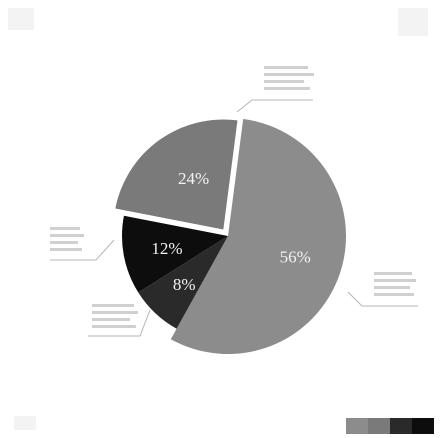 The width and height of the screenshot is (442, 438). What do you see at coordinates (166, 248) in the screenshot?
I see `pie-slice-label: 12%` at bounding box center [166, 248].